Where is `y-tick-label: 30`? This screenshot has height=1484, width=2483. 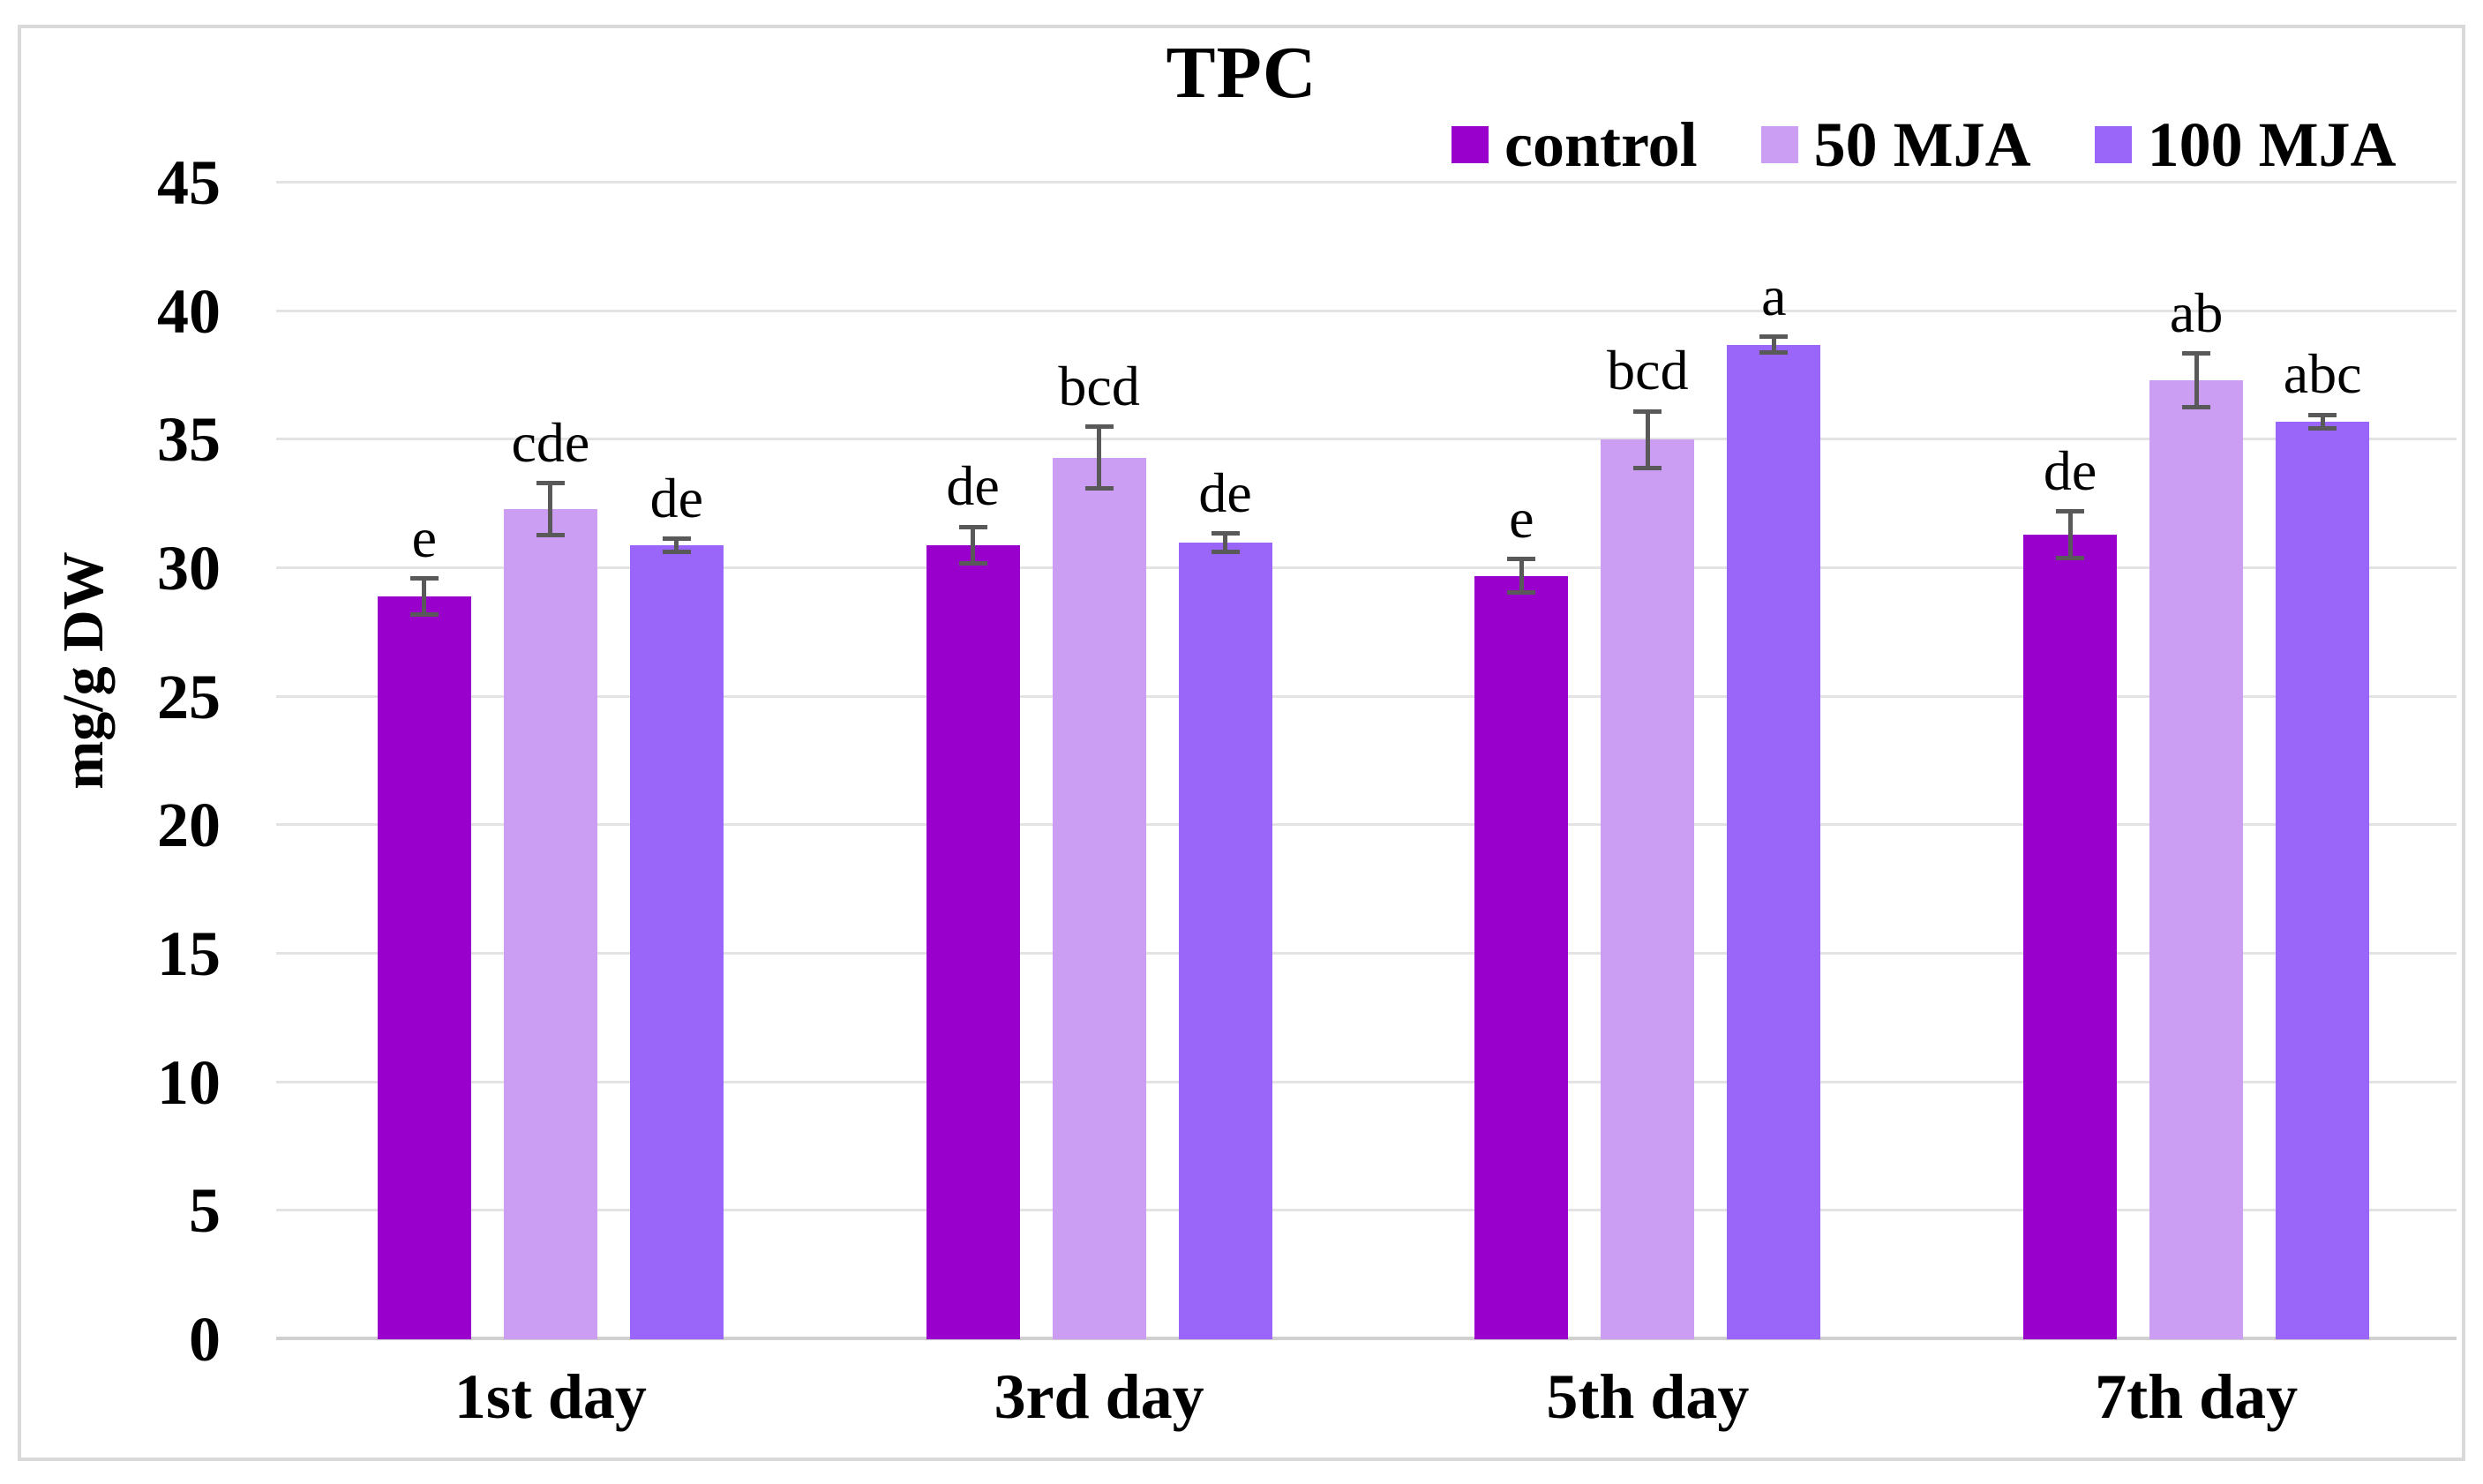
y-tick-label: 30 is located at coordinates (189, 568).